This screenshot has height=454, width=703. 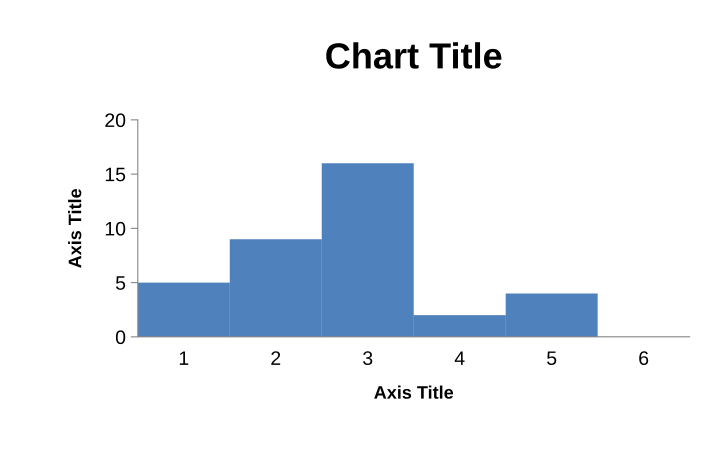 I want to click on x-tick-label: 5, so click(x=551, y=358).